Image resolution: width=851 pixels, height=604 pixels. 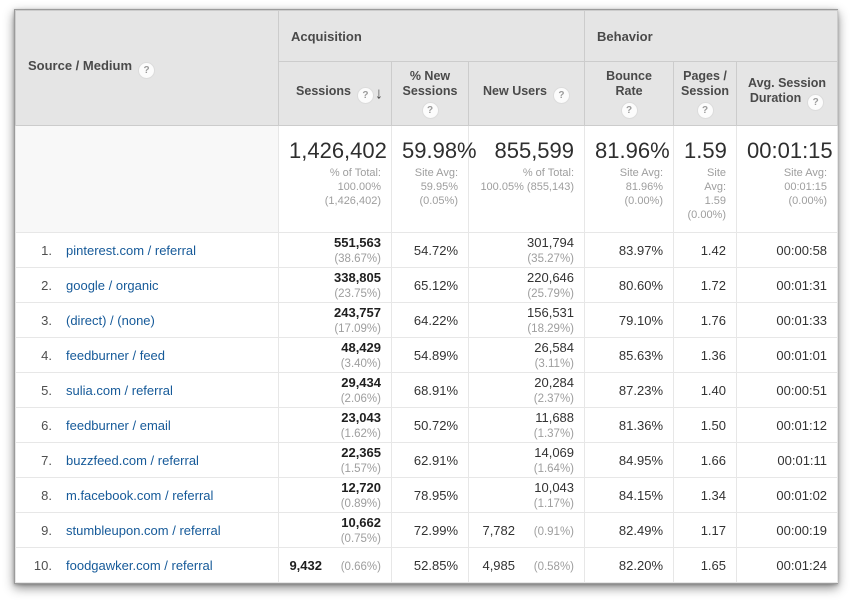 I want to click on row-rank: 7., so click(x=46, y=460).